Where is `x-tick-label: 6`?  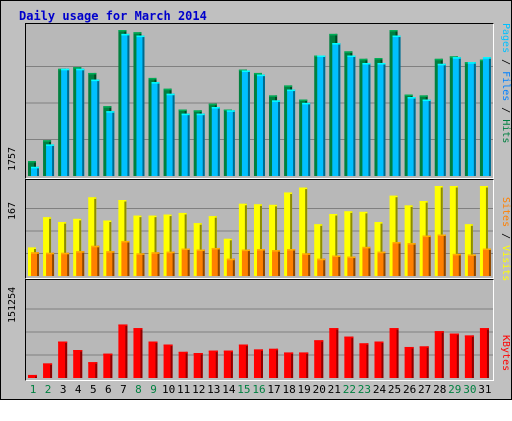
x-tick-label: 6 is located at coordinates (108, 389).